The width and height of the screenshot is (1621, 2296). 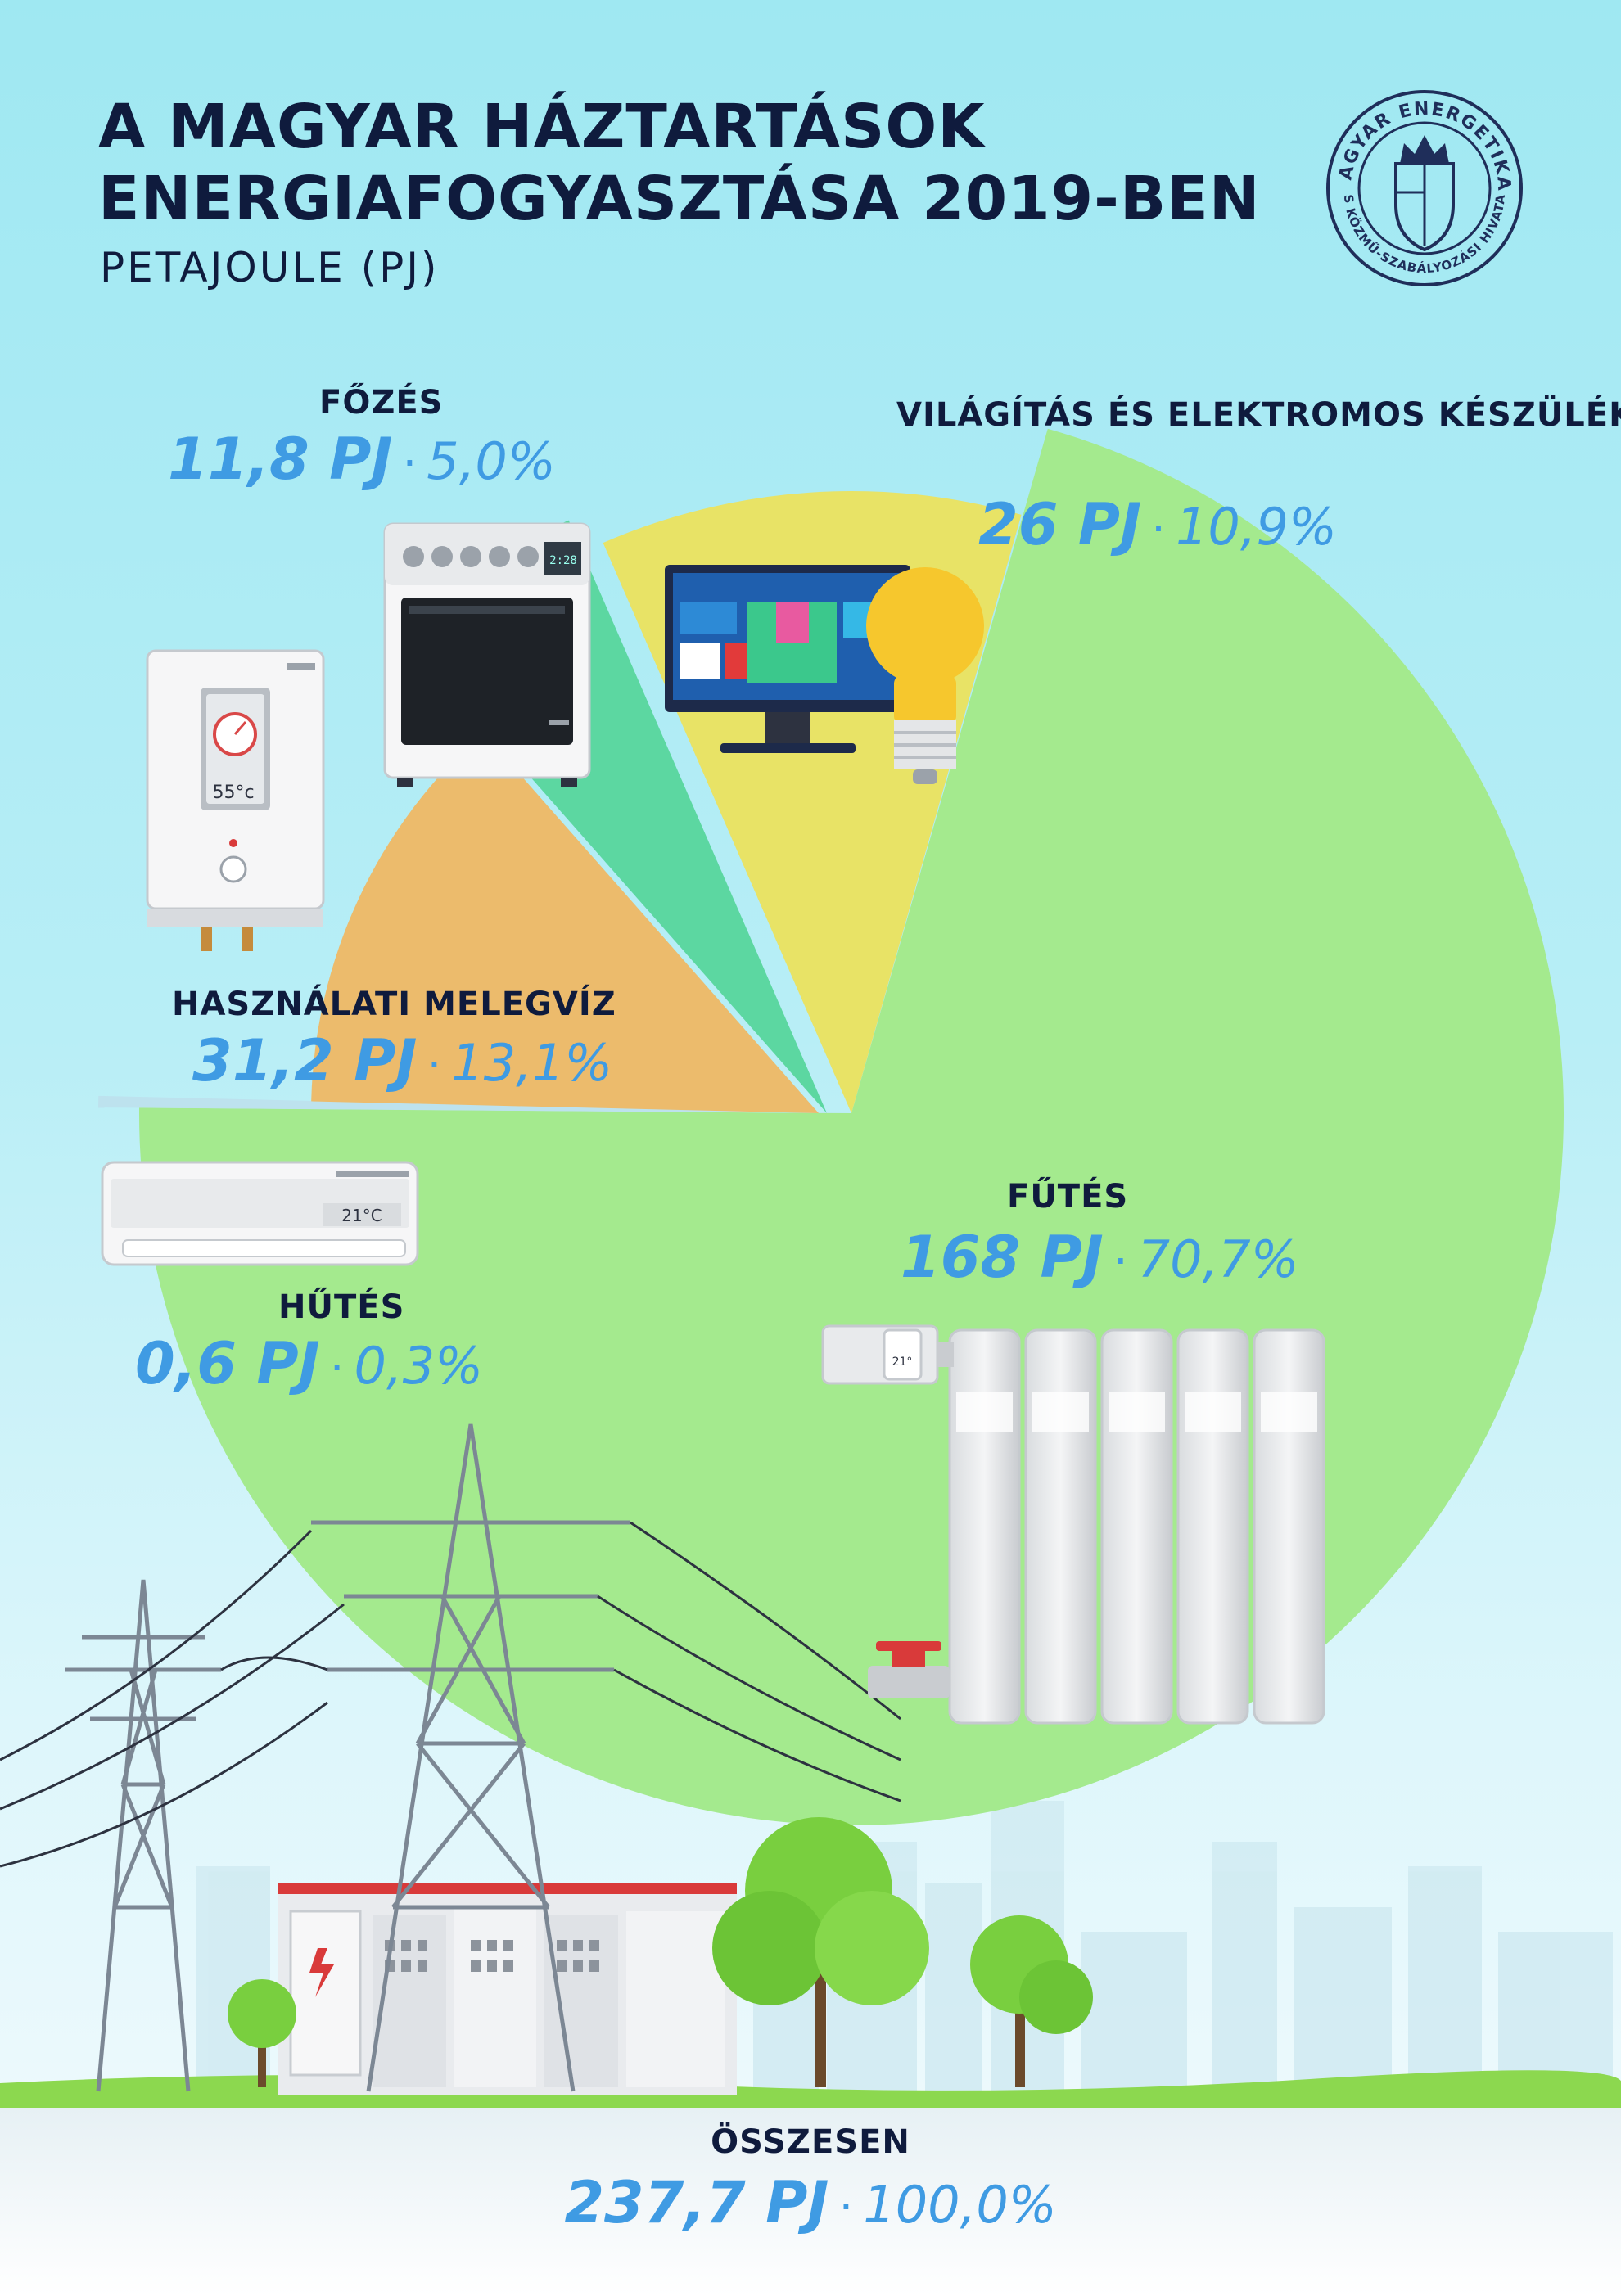 I want to click on label-total: ÖSSZESEN, so click(x=810, y=2142).